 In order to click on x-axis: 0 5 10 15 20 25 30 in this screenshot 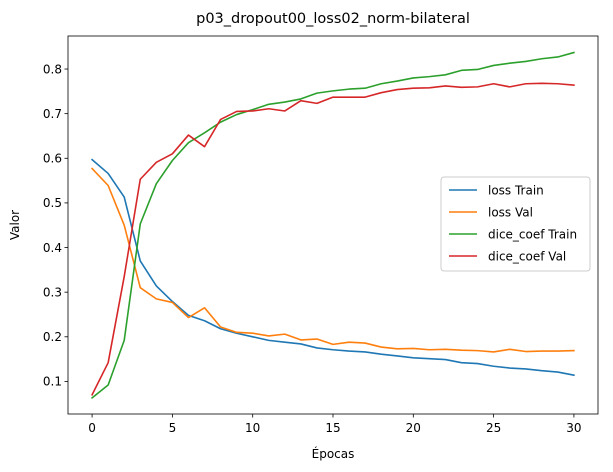, I will do `click(335, 424)`.